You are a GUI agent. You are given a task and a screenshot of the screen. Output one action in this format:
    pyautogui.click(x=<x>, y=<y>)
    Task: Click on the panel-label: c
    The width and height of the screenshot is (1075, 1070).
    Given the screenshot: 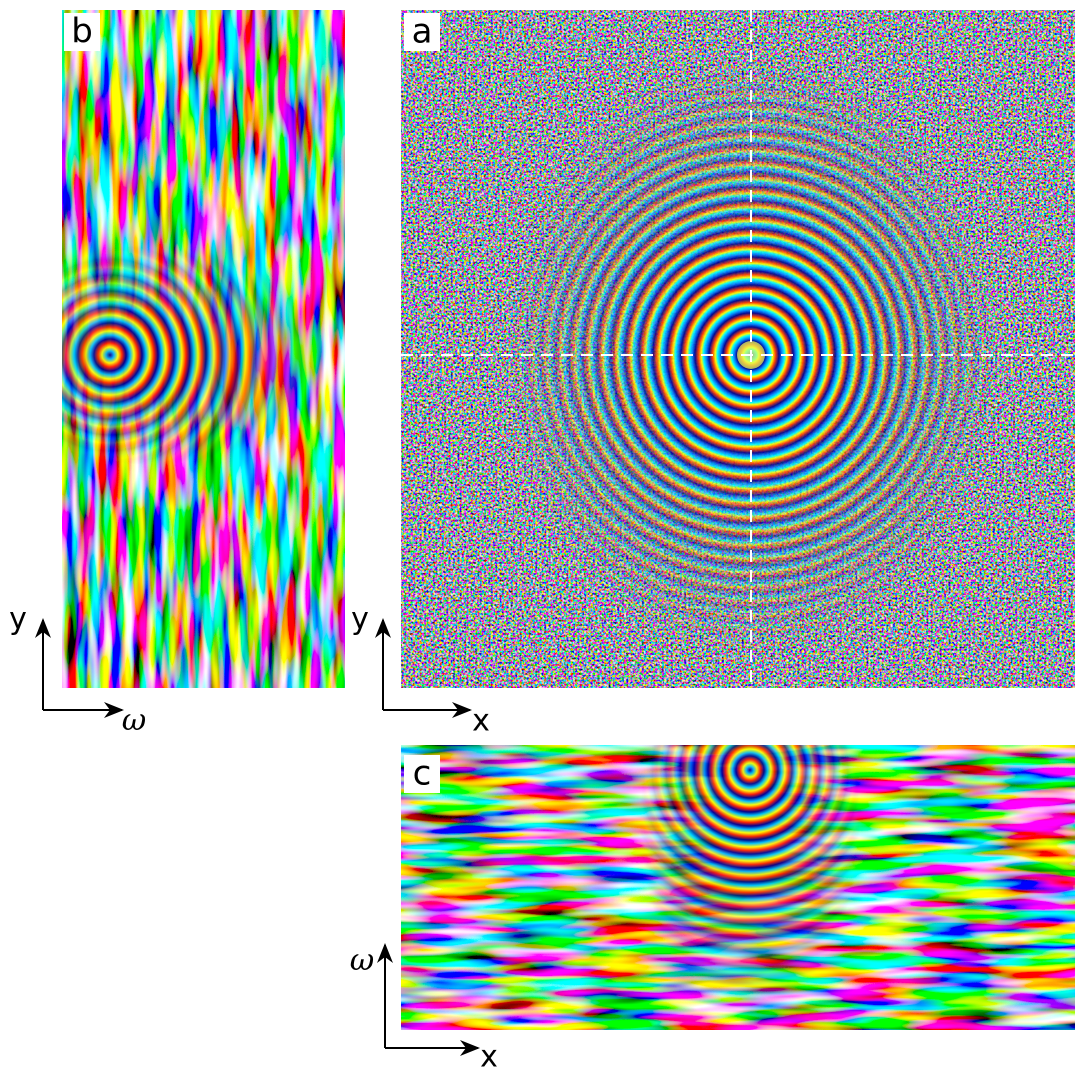 What is the action you would take?
    pyautogui.click(x=422, y=774)
    